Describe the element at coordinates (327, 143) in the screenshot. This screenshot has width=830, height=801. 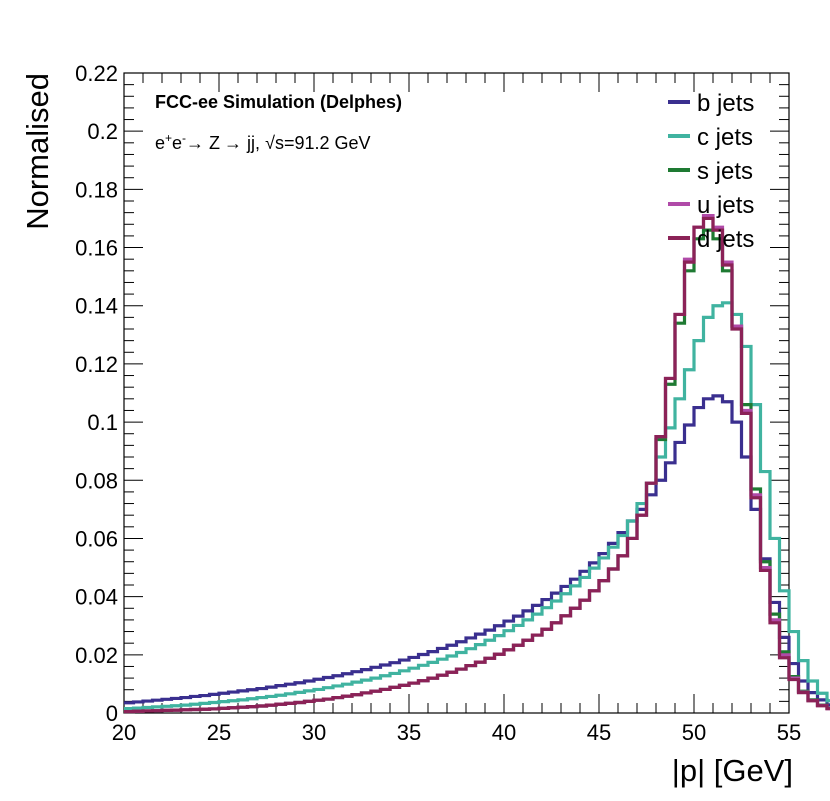
I see `process-energy: =91.2 GeV` at that location.